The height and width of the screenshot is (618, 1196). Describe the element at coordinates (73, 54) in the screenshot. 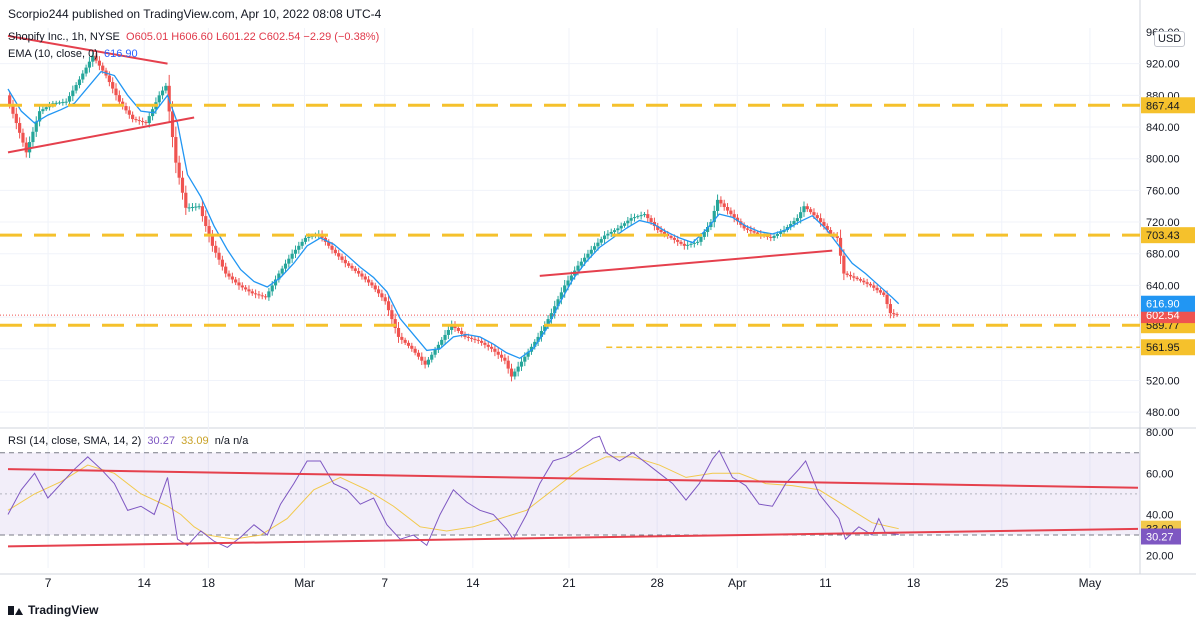

I see `ema-legend: EMA (10, close, 0) 616.90` at that location.